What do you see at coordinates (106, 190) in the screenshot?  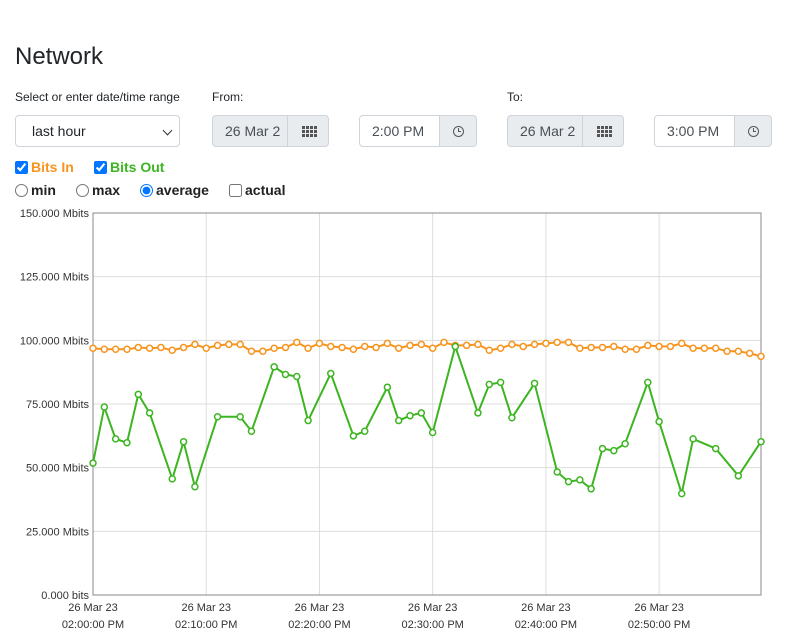 I see `mode-max-label: max` at bounding box center [106, 190].